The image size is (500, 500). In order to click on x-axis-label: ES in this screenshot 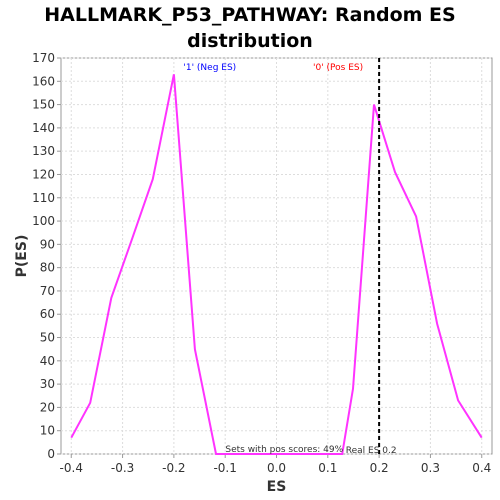, I will do `click(277, 487)`.